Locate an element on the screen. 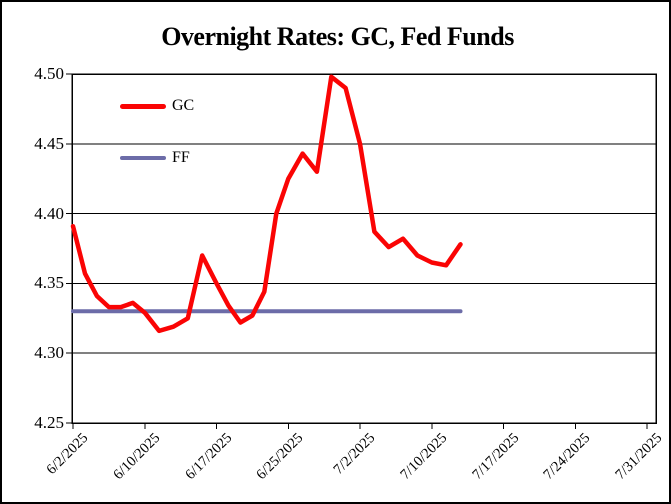 The width and height of the screenshot is (671, 504). y-axis-tick-label: 4.25 is located at coordinates (49, 422).